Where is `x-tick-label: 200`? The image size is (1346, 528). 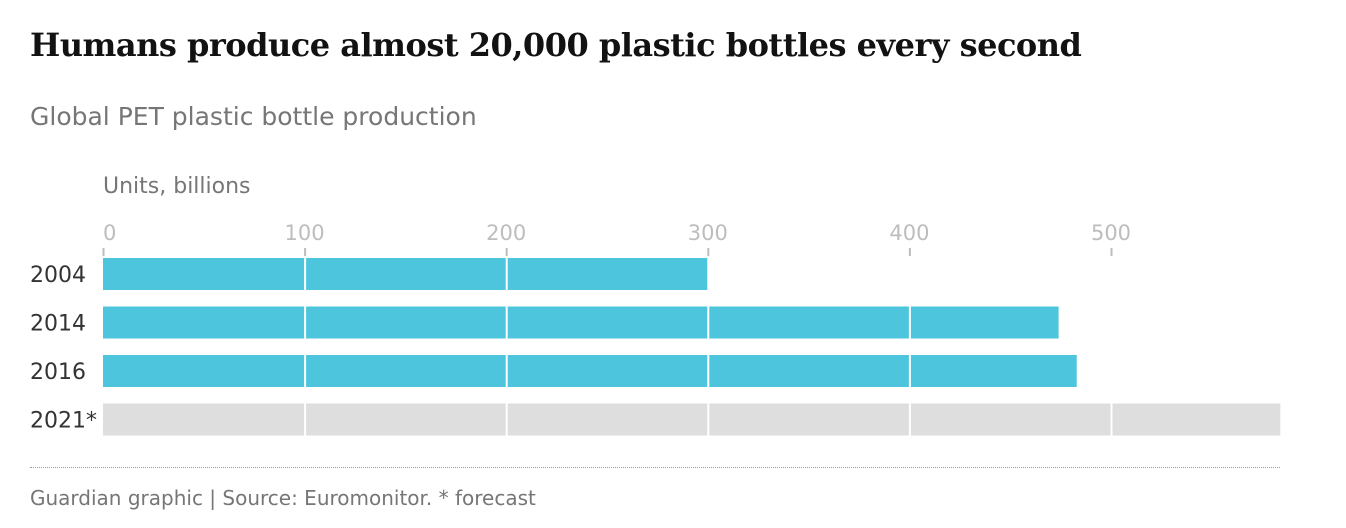
x-tick-label: 200 is located at coordinates (506, 233).